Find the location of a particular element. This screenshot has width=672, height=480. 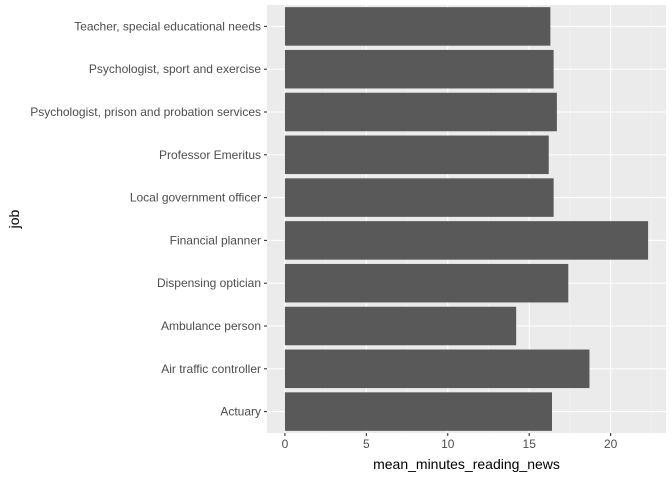

y-axis-title: job is located at coordinates (14, 219).